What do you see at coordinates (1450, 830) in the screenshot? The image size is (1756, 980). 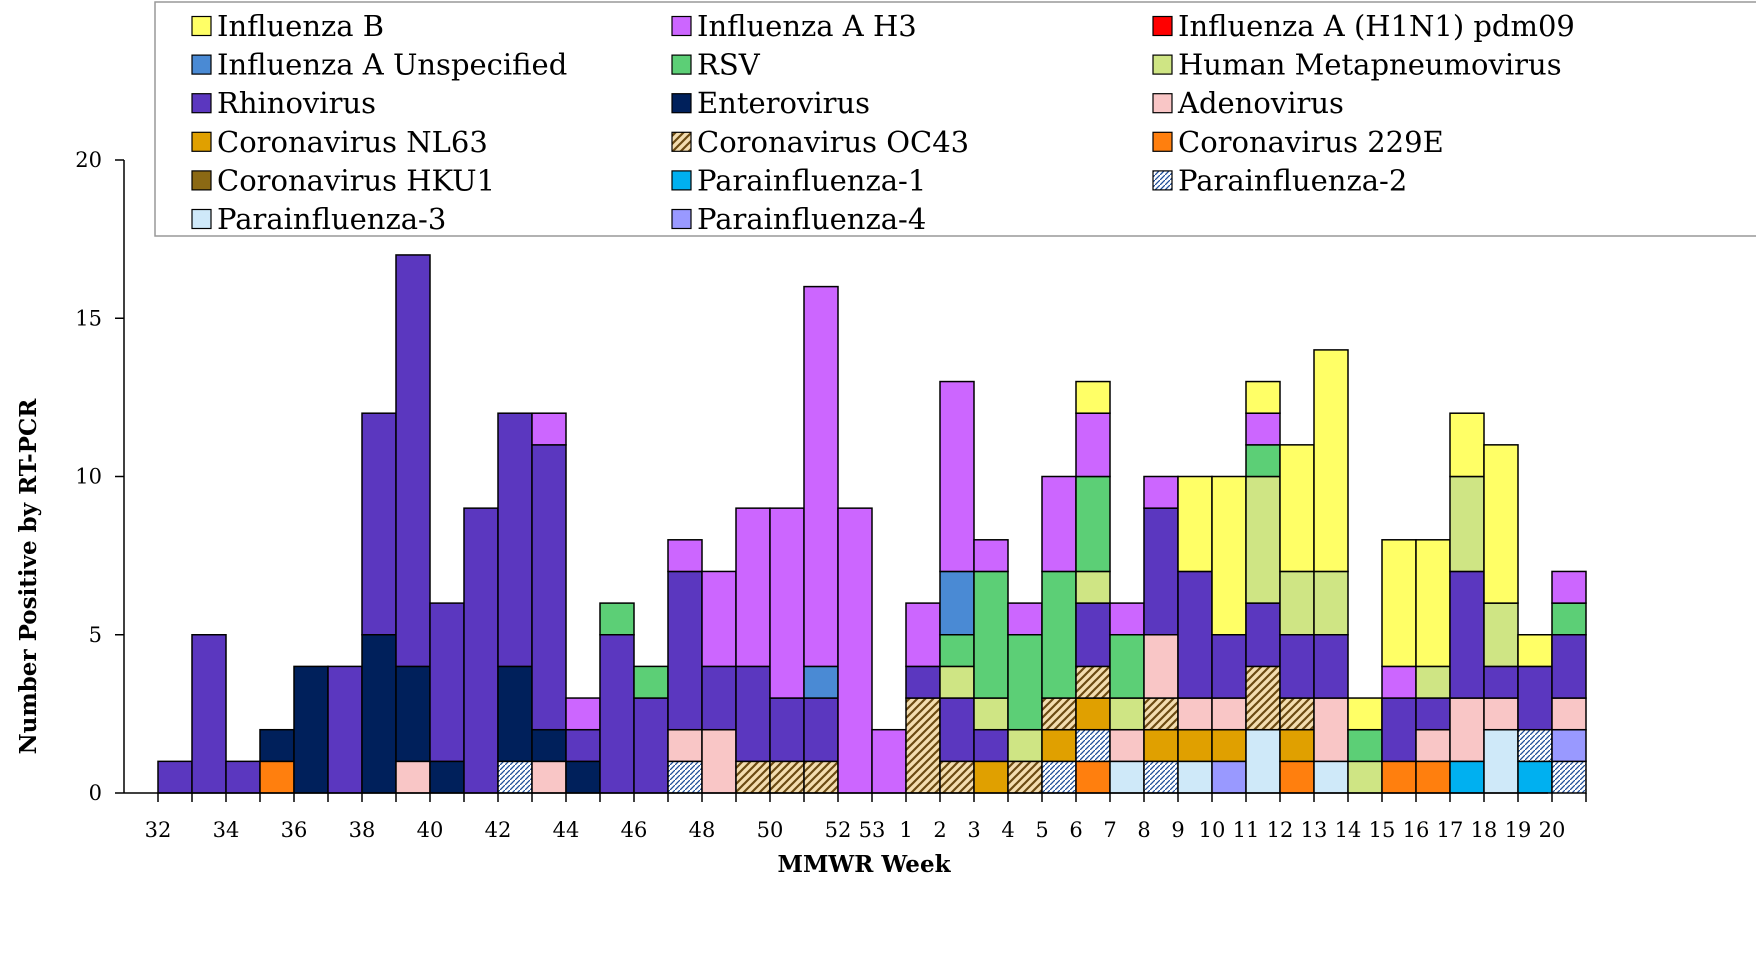 I see `x-tick-label: 17` at bounding box center [1450, 830].